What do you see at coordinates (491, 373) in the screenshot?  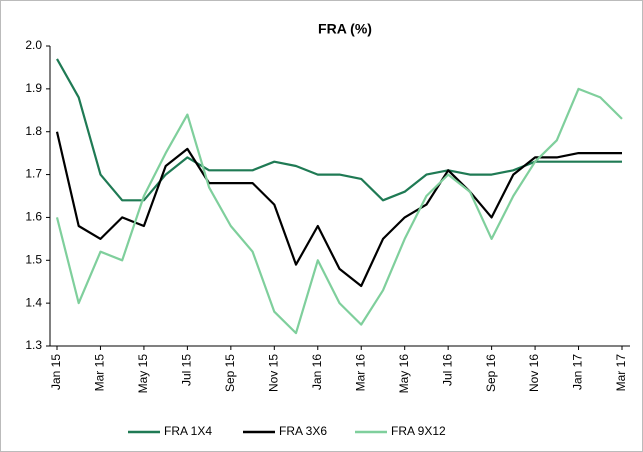 I see `x-tick-label: Sep 16` at bounding box center [491, 373].